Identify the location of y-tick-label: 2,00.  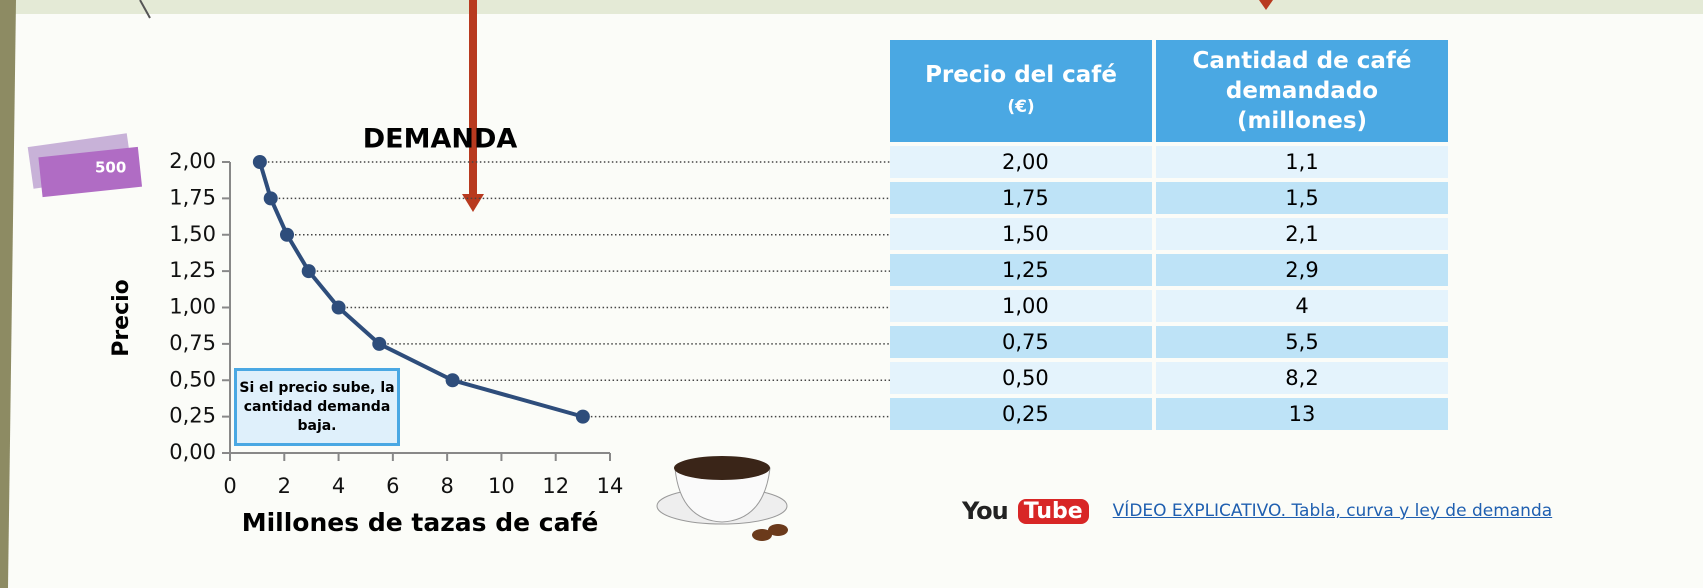
(192, 161).